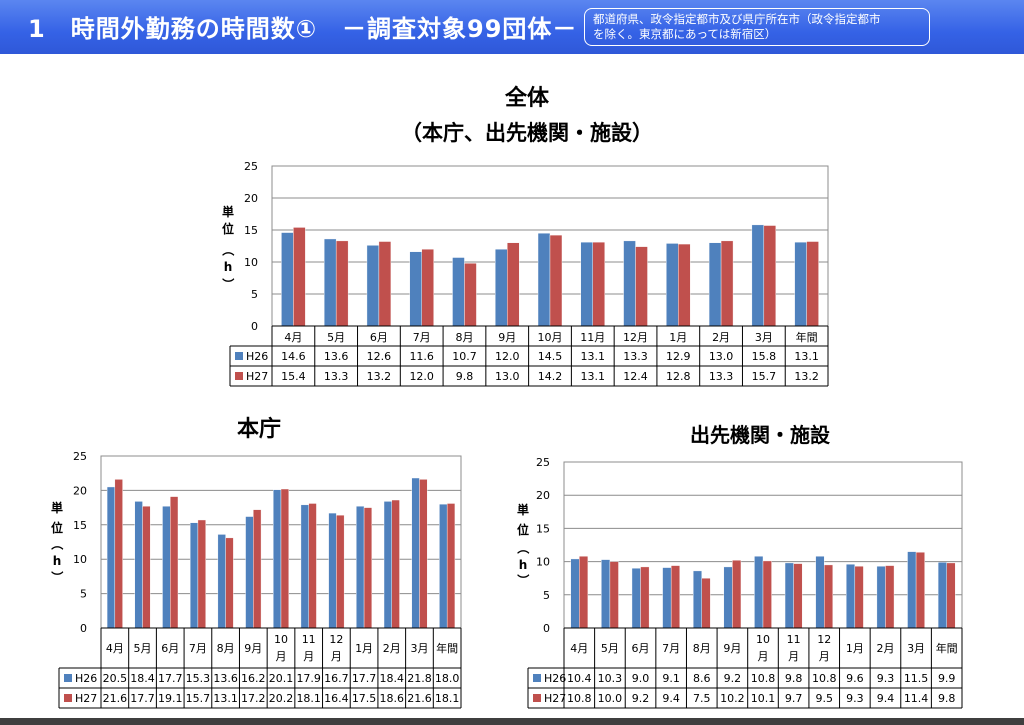 The image size is (1024, 725). What do you see at coordinates (228, 228) in the screenshot?
I see `chart1-ylabel-char: 位` at bounding box center [228, 228].